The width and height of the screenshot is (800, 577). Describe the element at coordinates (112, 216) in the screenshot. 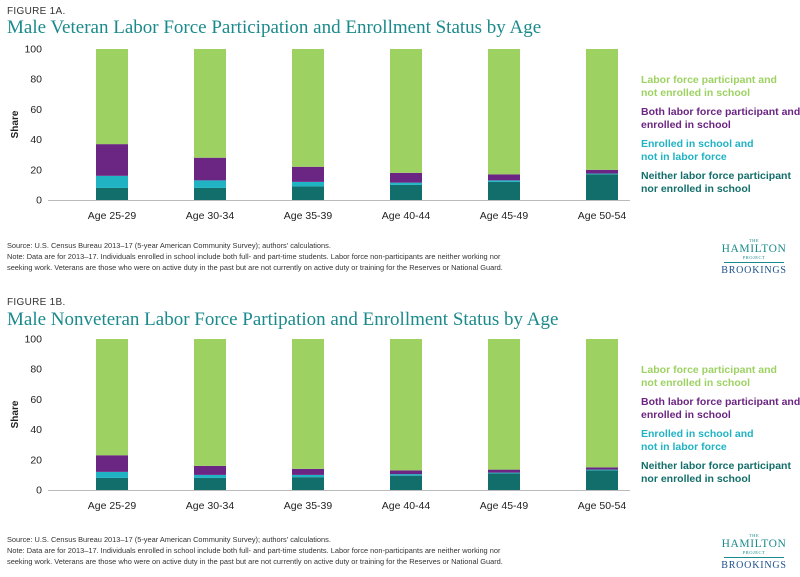

I see `x-tick-label: Age 25-29` at that location.